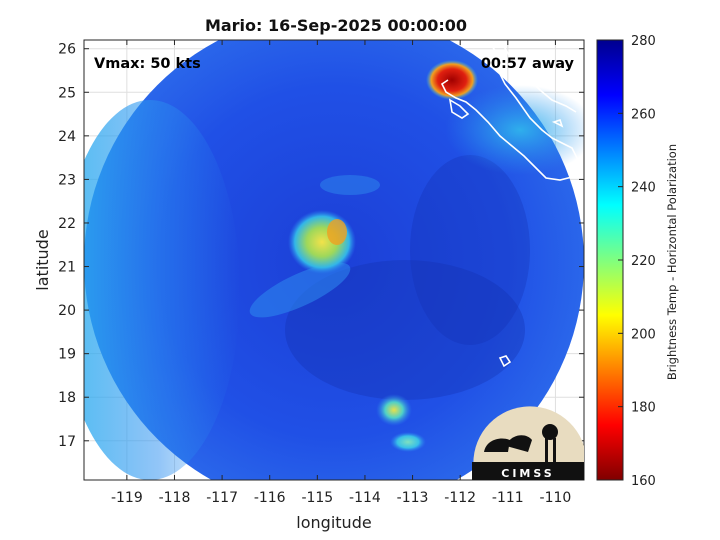 Image resolution: width=720 pixels, height=540 pixels. Describe the element at coordinates (519, 443) in the screenshot. I see `logo-dish-right` at that location.